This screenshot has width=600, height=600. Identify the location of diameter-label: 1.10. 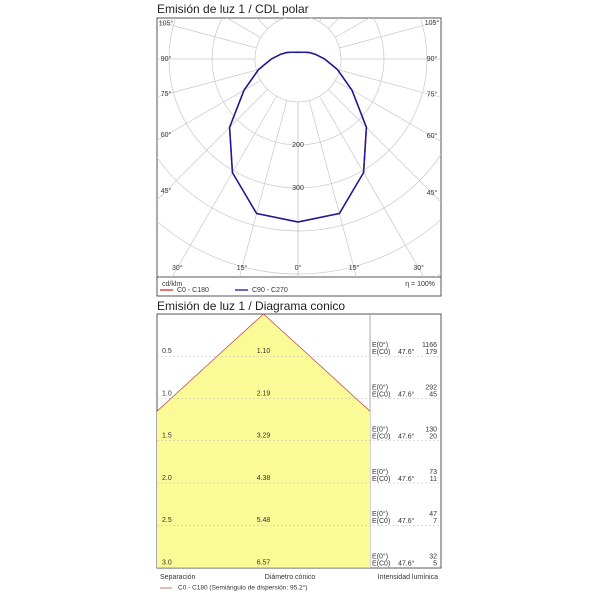
(264, 351).